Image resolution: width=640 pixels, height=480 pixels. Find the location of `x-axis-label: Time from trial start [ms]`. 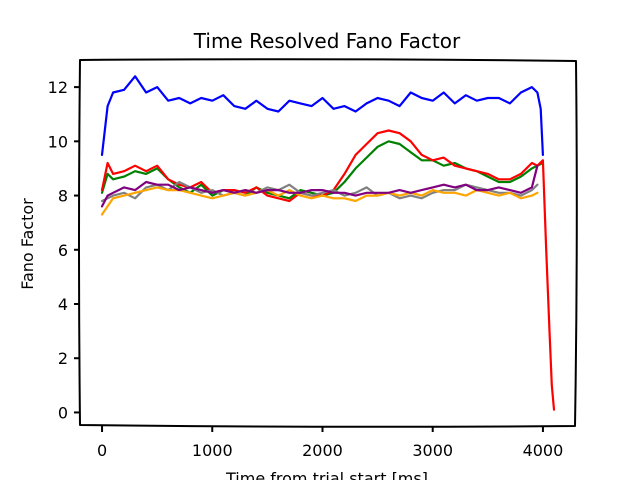

x-axis-label: Time from trial start [ms] is located at coordinates (326, 474).